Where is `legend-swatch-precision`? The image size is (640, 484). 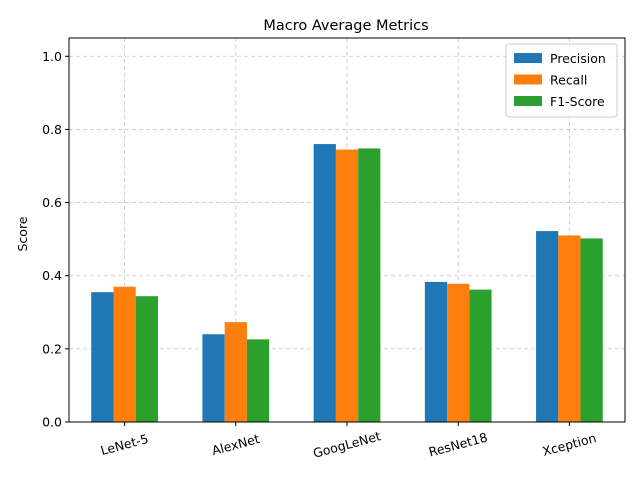
legend-swatch-precision is located at coordinates (528, 58).